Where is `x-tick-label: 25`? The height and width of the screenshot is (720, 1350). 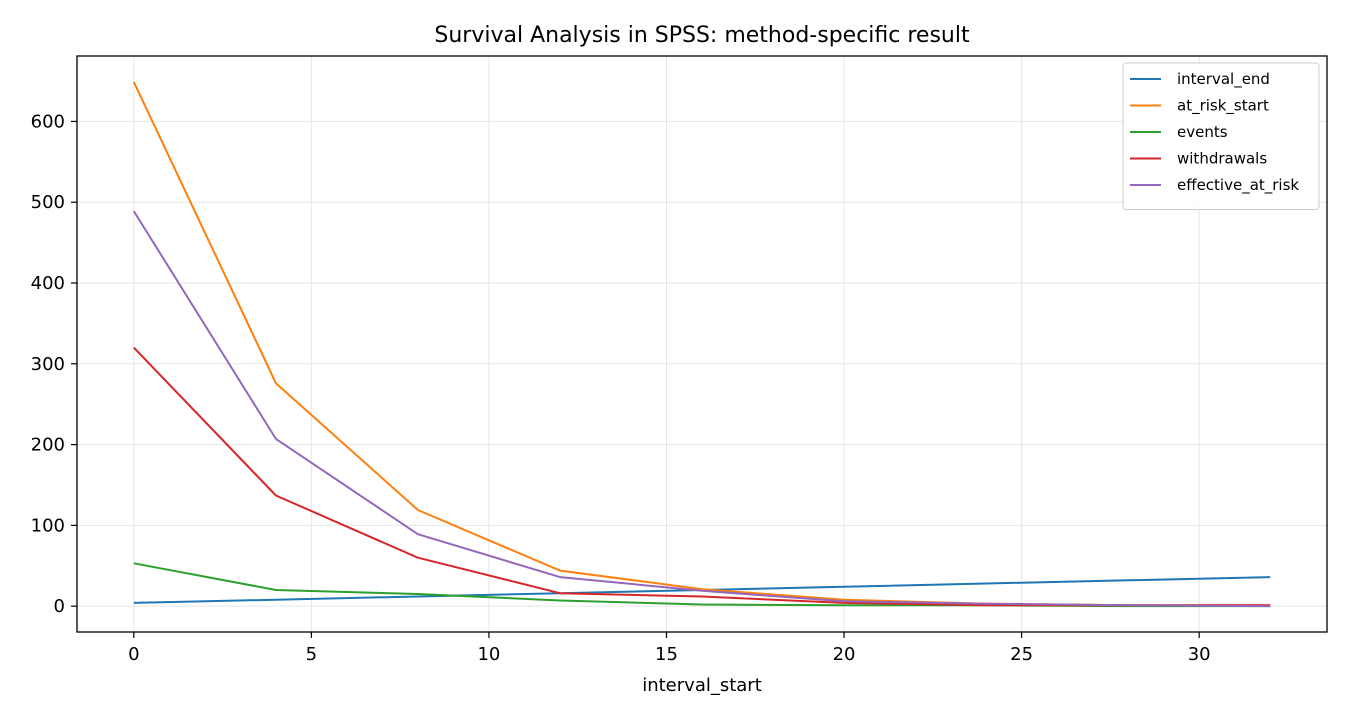 x-tick-label: 25 is located at coordinates (1021, 654).